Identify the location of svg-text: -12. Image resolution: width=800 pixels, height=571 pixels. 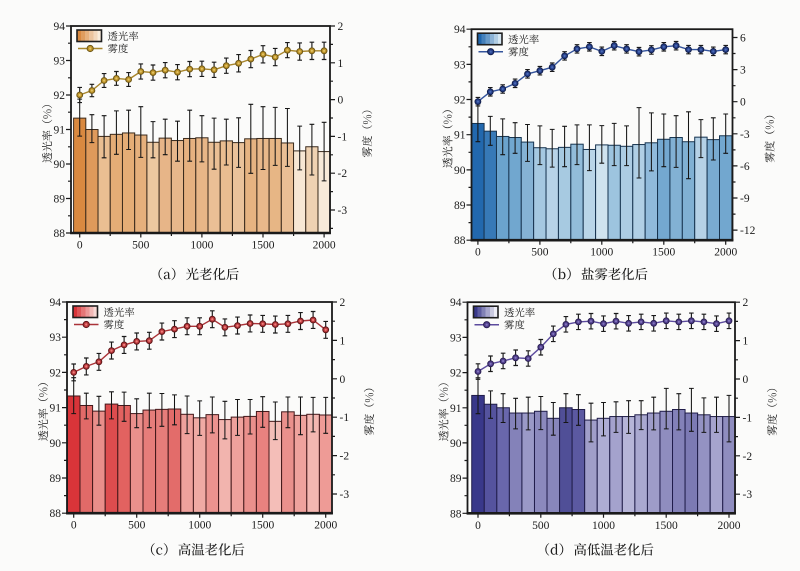
(748, 231).